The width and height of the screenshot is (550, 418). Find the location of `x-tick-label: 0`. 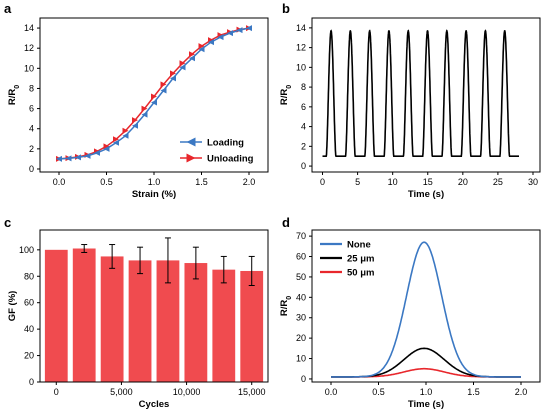

x-tick-label: 0 is located at coordinates (56, 392).